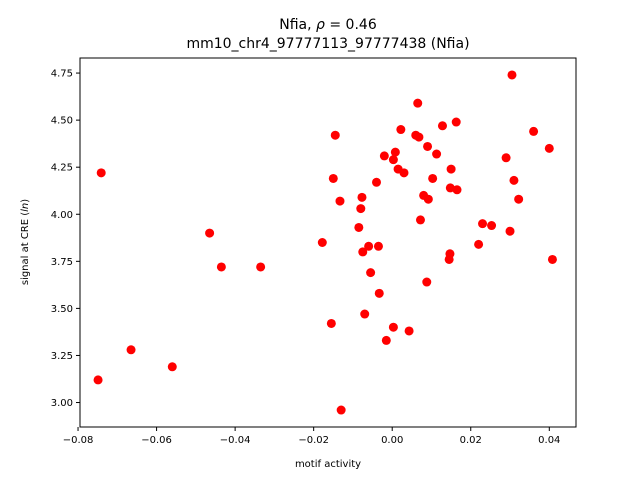 This screenshot has width=640, height=480. I want to click on chart-subtitle: mm10_chr4_97777113_97777438 (Nfia), so click(327, 44).